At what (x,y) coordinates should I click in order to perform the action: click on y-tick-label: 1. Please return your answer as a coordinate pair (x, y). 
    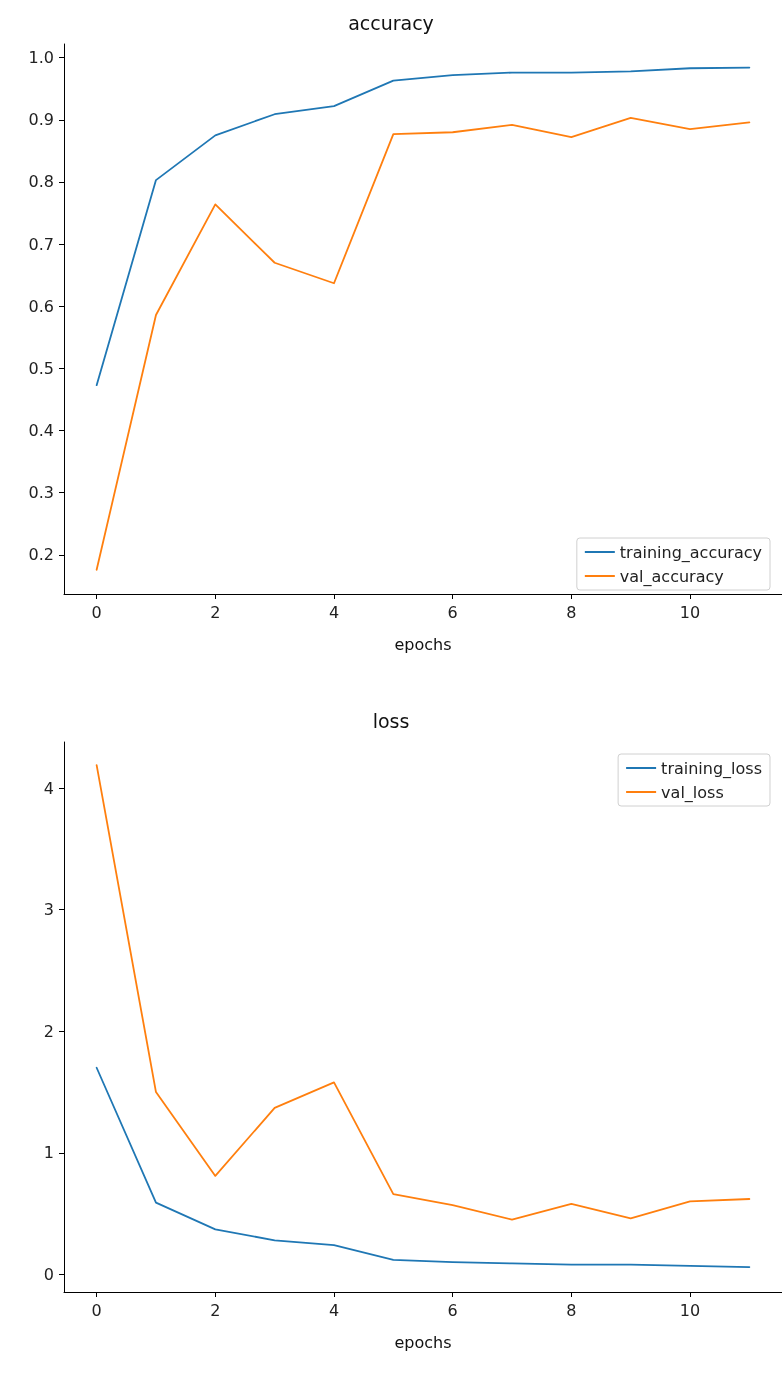
    Looking at the image, I should click on (48, 1153).